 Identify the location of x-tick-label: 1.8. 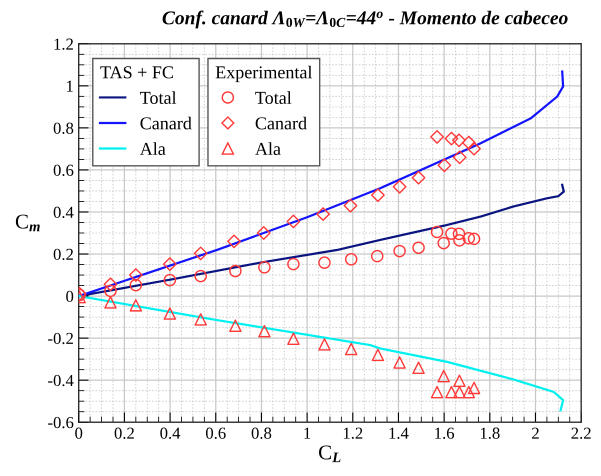
(490, 433).